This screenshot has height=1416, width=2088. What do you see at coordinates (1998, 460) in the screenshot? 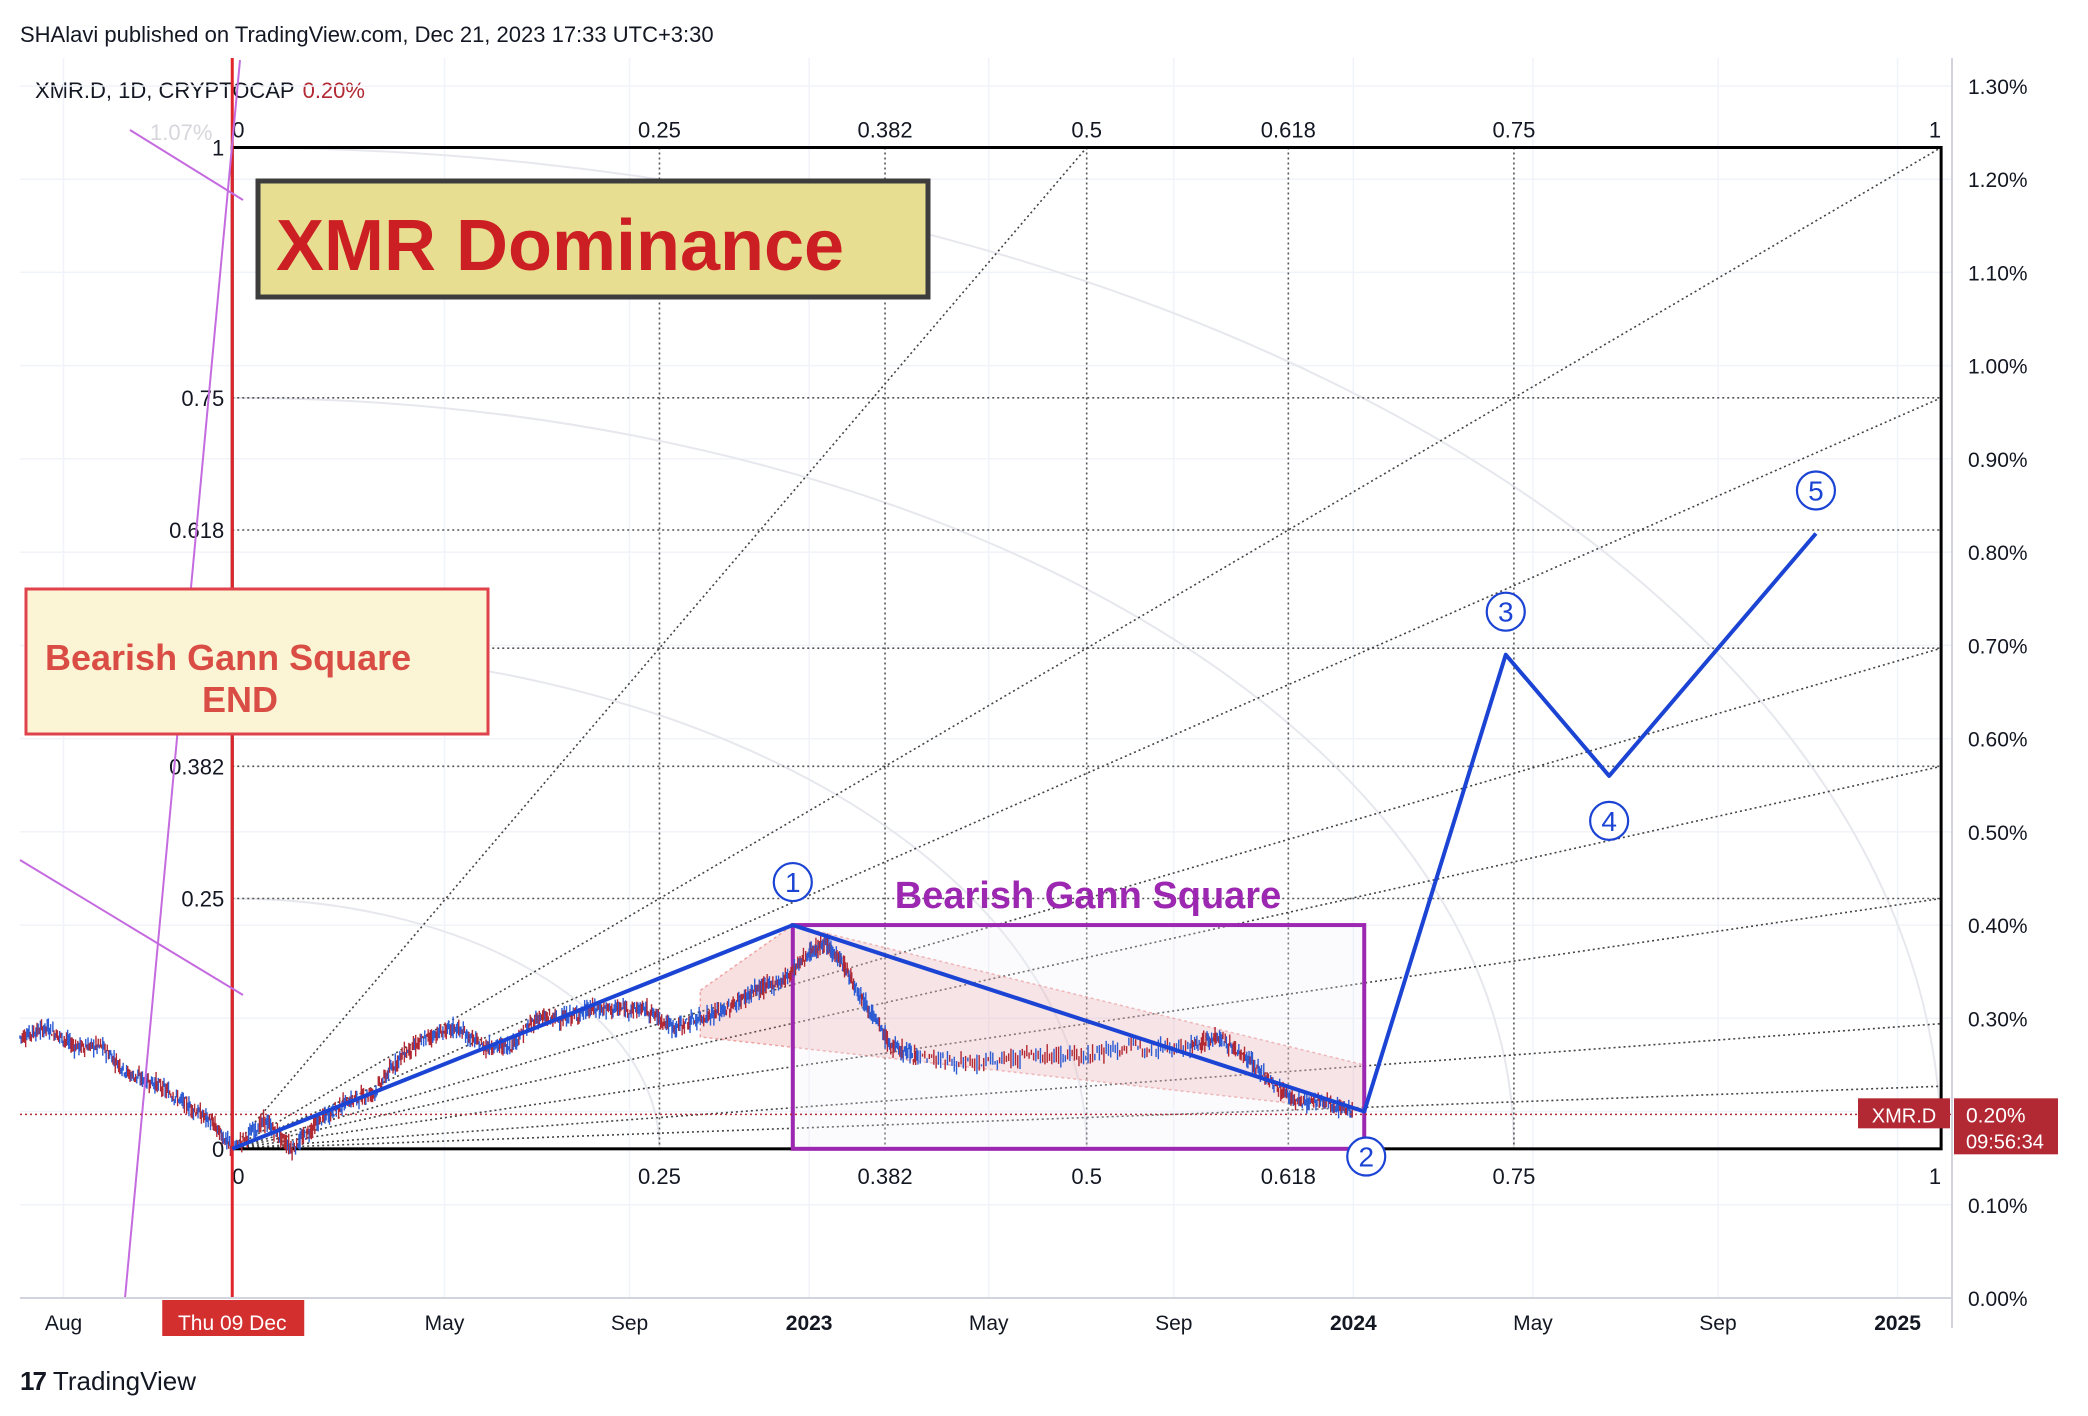
I see `y-tick-label: 0.90%` at bounding box center [1998, 460].